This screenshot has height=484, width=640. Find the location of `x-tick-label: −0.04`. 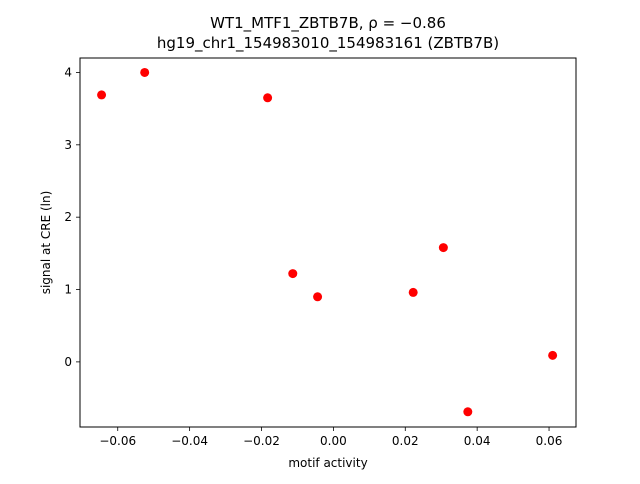

x-tick-label: −0.04 is located at coordinates (189, 441).